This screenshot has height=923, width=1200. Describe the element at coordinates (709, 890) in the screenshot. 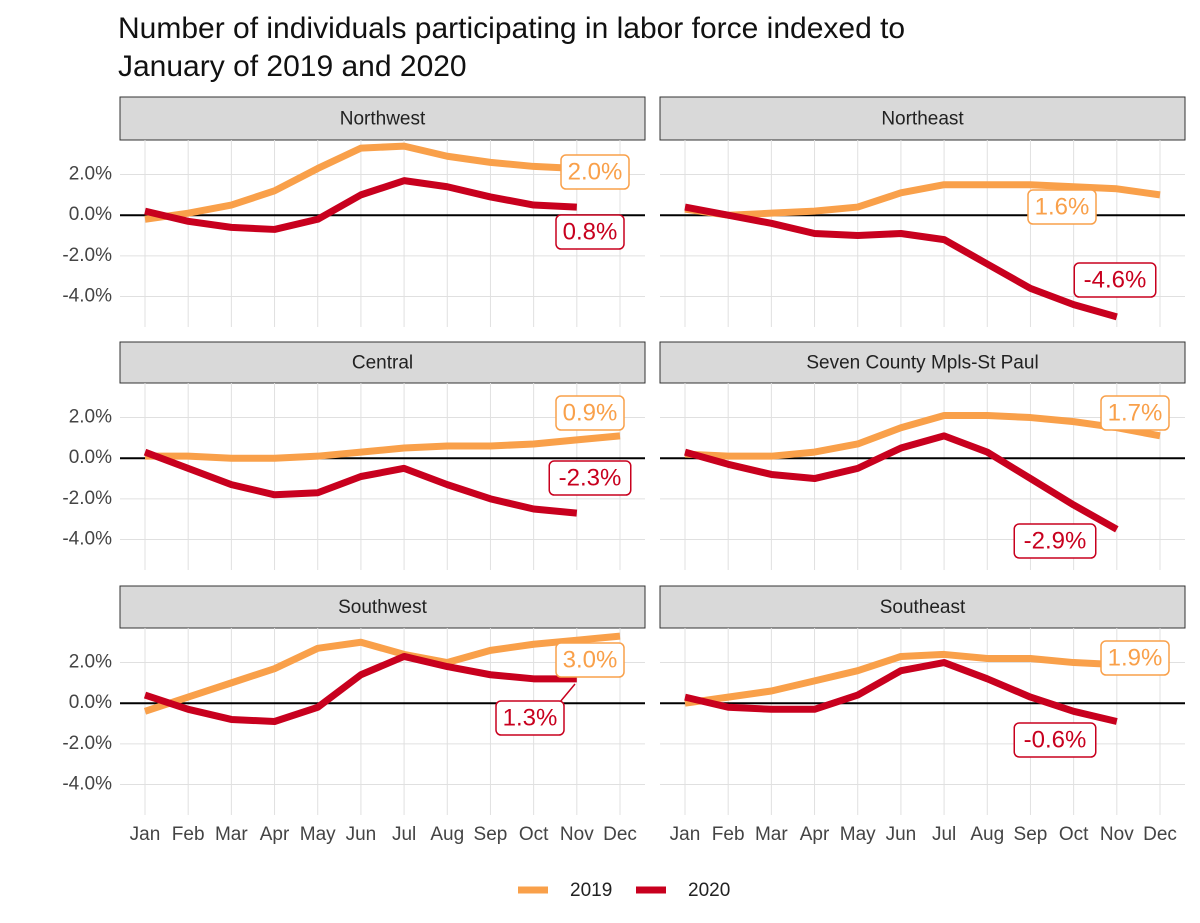

I see `legend-label: 2020` at that location.